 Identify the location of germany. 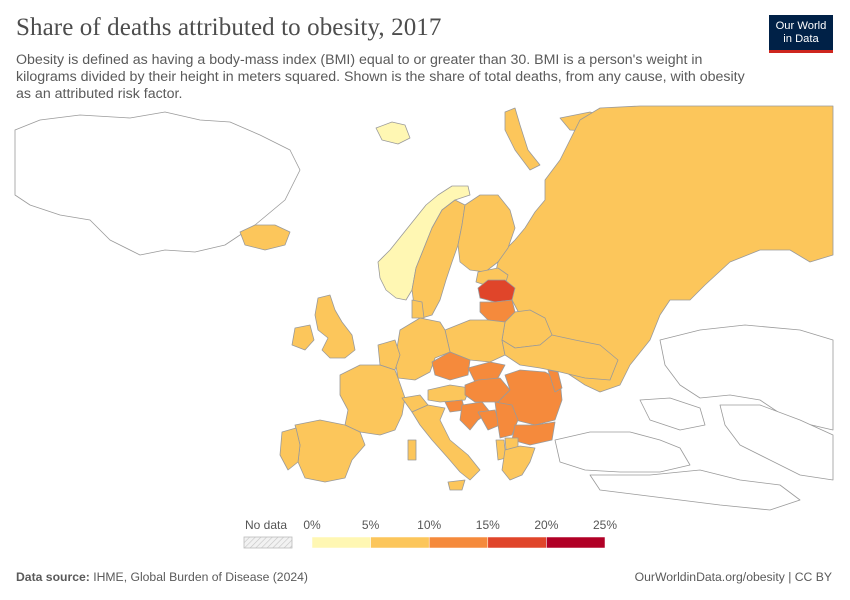
(422, 349).